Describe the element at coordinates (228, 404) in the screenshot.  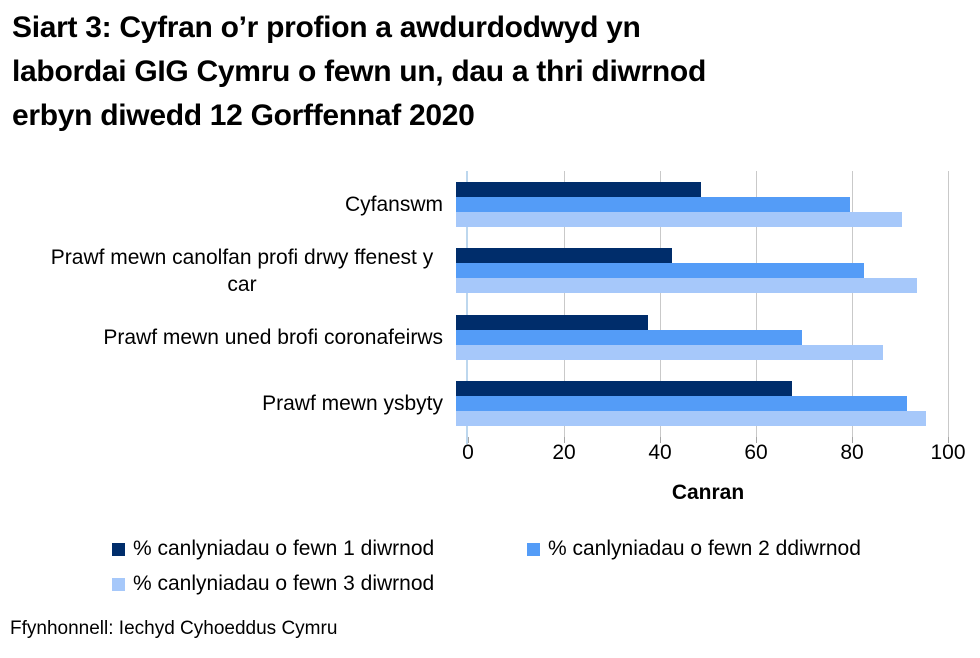
I see `category-label: Prawf mewn ysbyty` at that location.